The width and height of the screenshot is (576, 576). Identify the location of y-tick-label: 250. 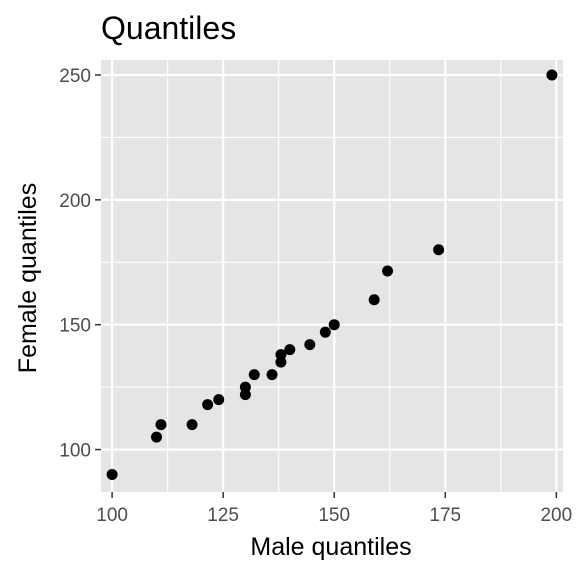
(75, 76).